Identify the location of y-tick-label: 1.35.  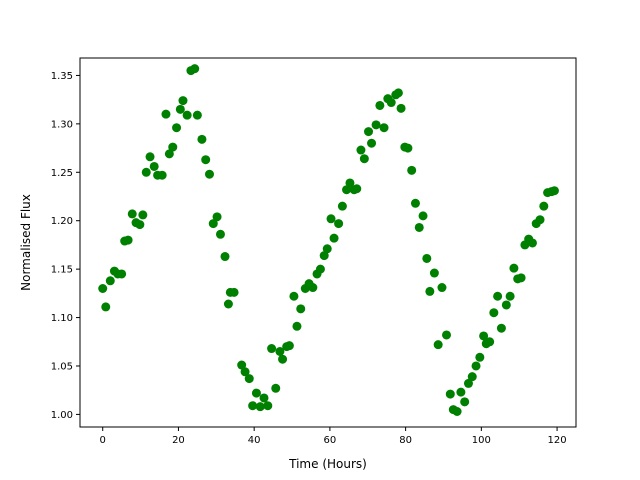
(62, 76).